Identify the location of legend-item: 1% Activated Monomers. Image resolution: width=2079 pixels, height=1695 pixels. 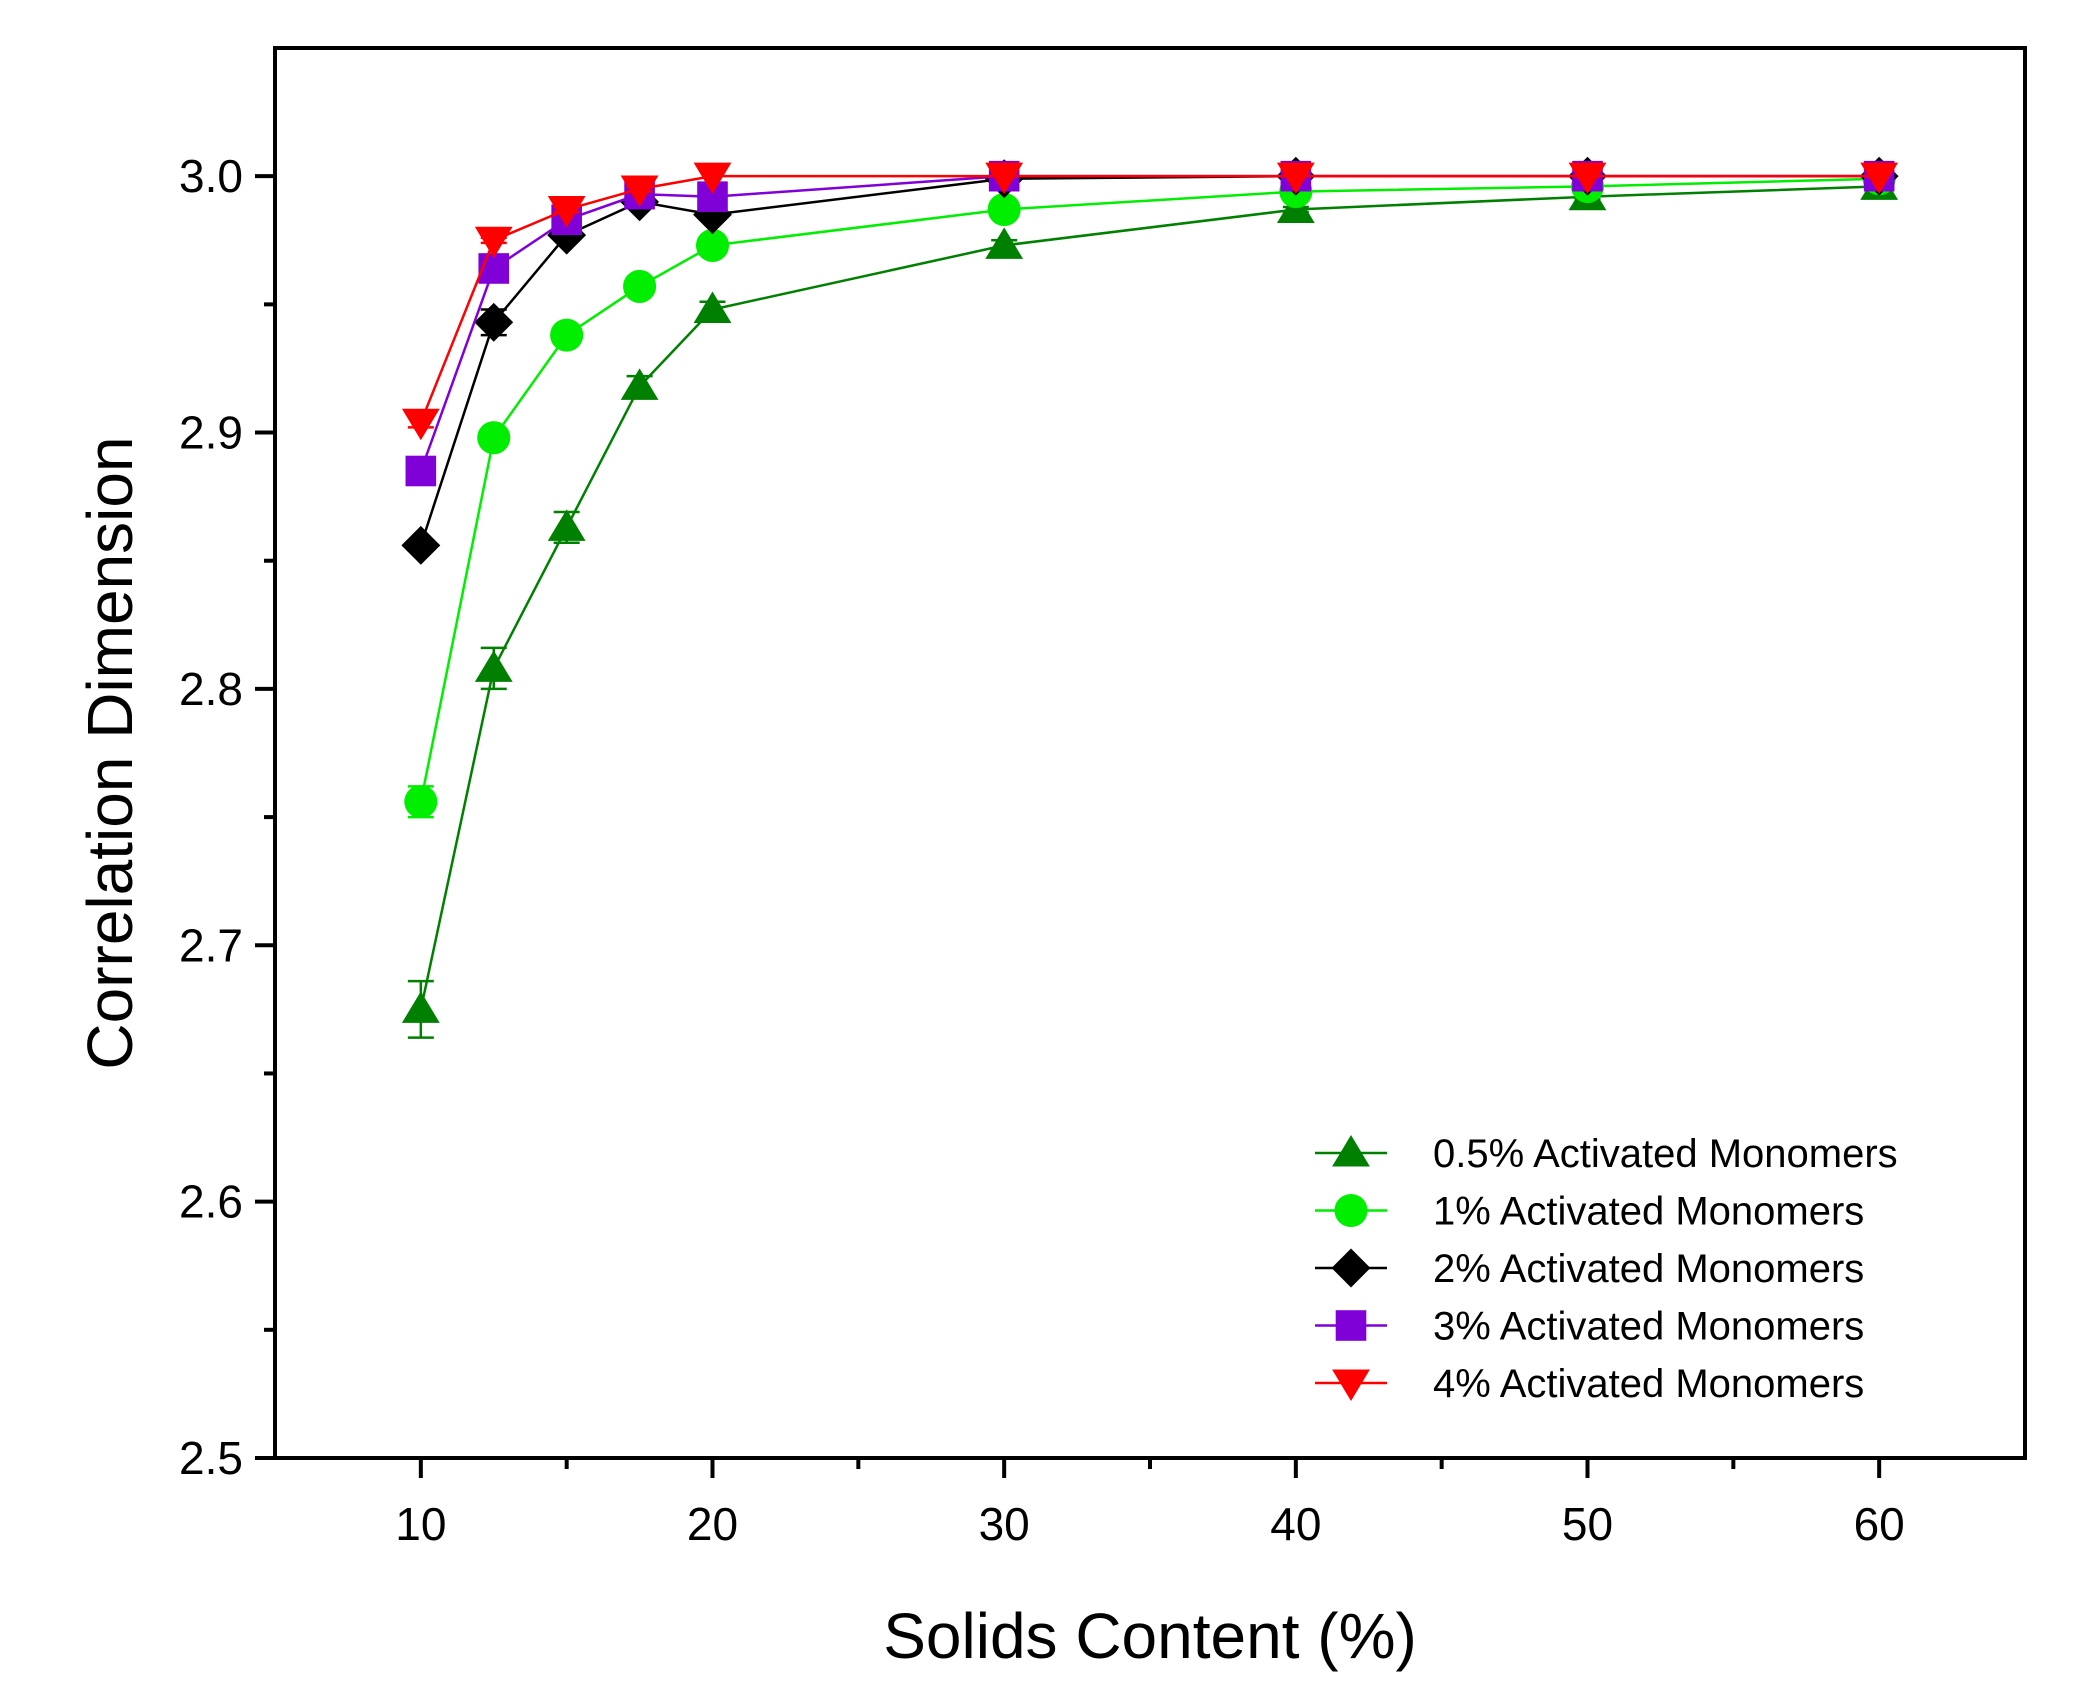
(1589, 1212).